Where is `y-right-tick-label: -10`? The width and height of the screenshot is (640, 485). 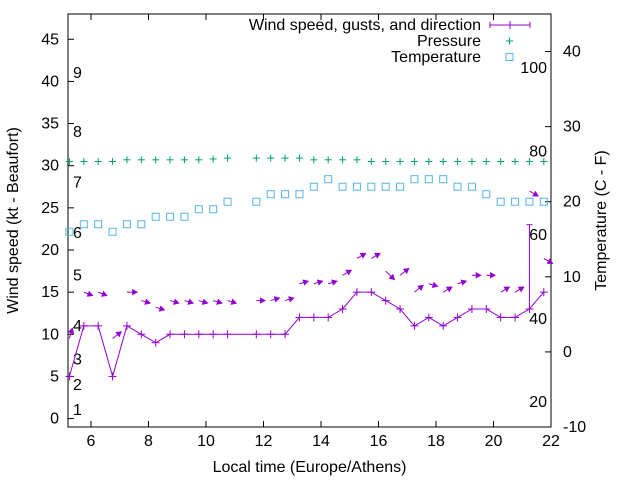 y-right-tick-label: -10 is located at coordinates (574, 427).